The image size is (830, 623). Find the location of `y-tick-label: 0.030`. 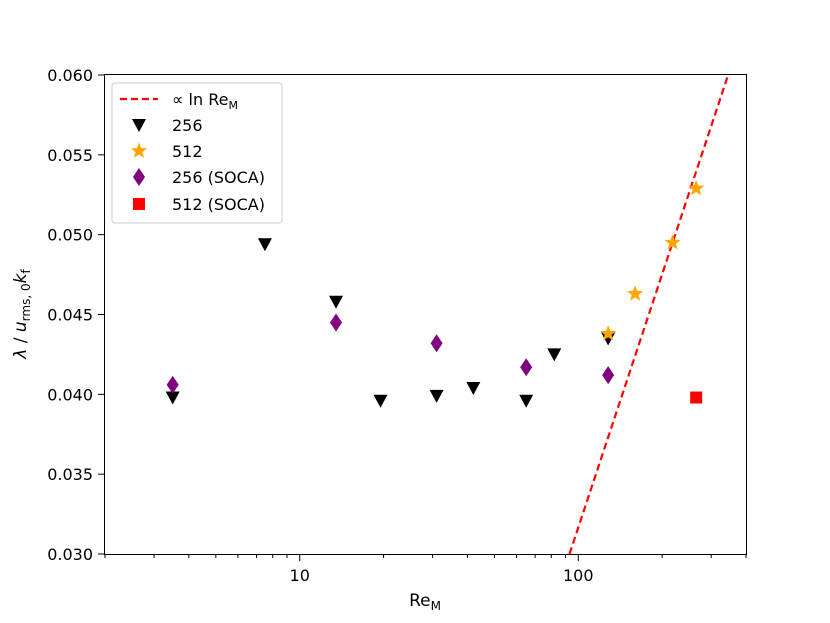

y-tick-label: 0.030 is located at coordinates (70, 554).